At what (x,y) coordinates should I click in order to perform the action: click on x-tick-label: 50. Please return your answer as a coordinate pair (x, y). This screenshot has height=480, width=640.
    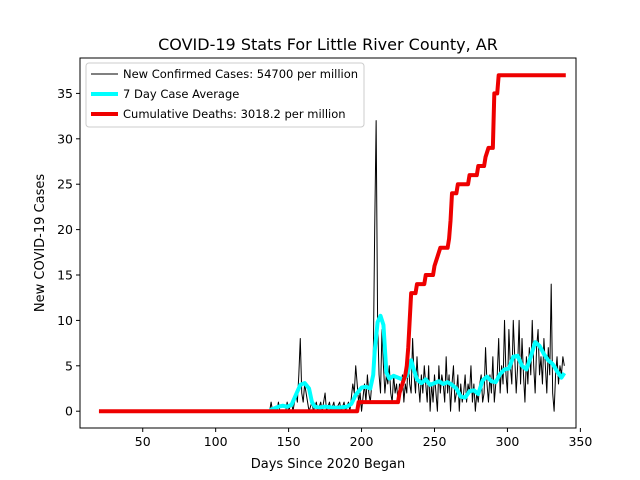
    Looking at the image, I should click on (143, 441).